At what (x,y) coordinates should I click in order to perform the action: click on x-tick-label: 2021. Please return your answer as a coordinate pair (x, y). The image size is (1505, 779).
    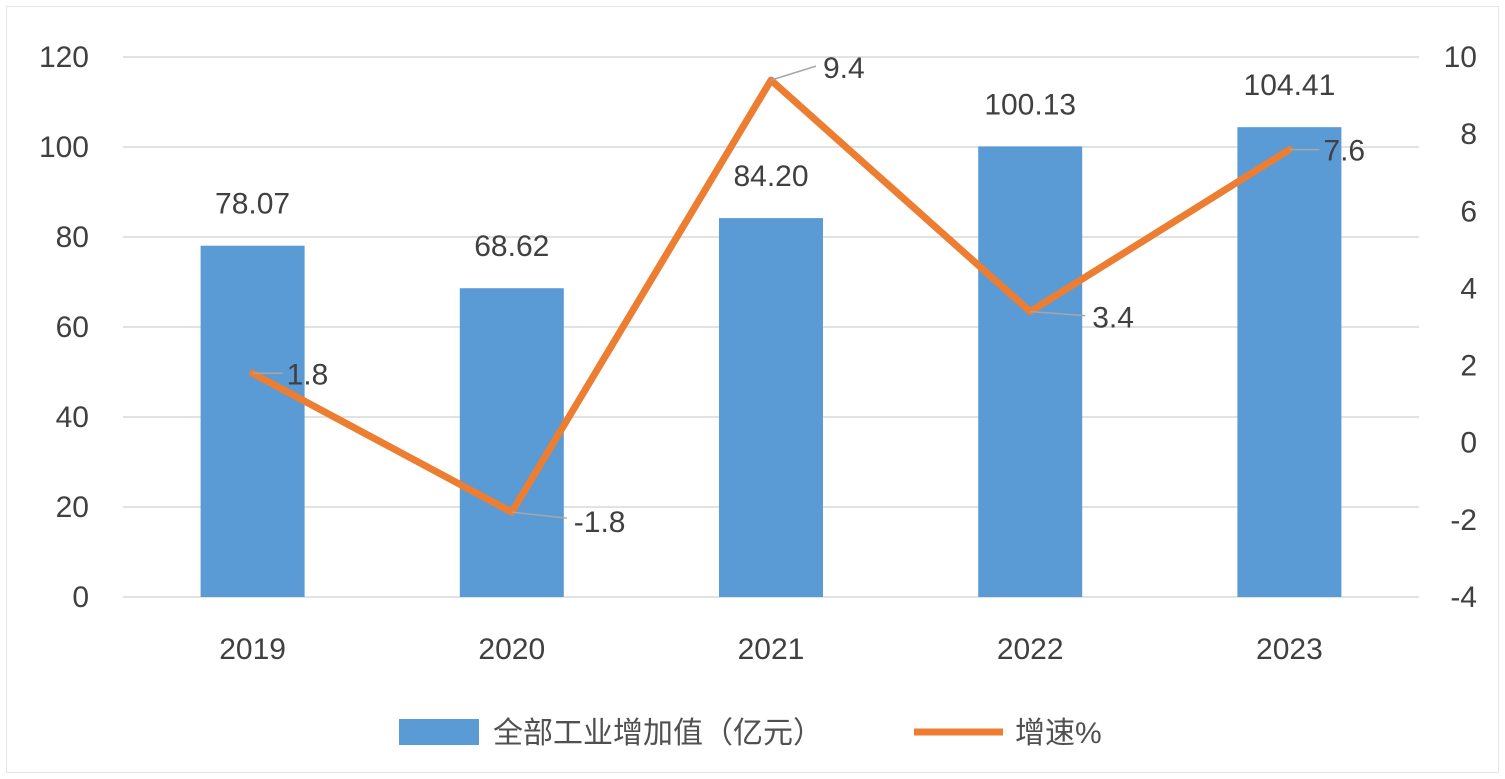
    Looking at the image, I should click on (771, 649).